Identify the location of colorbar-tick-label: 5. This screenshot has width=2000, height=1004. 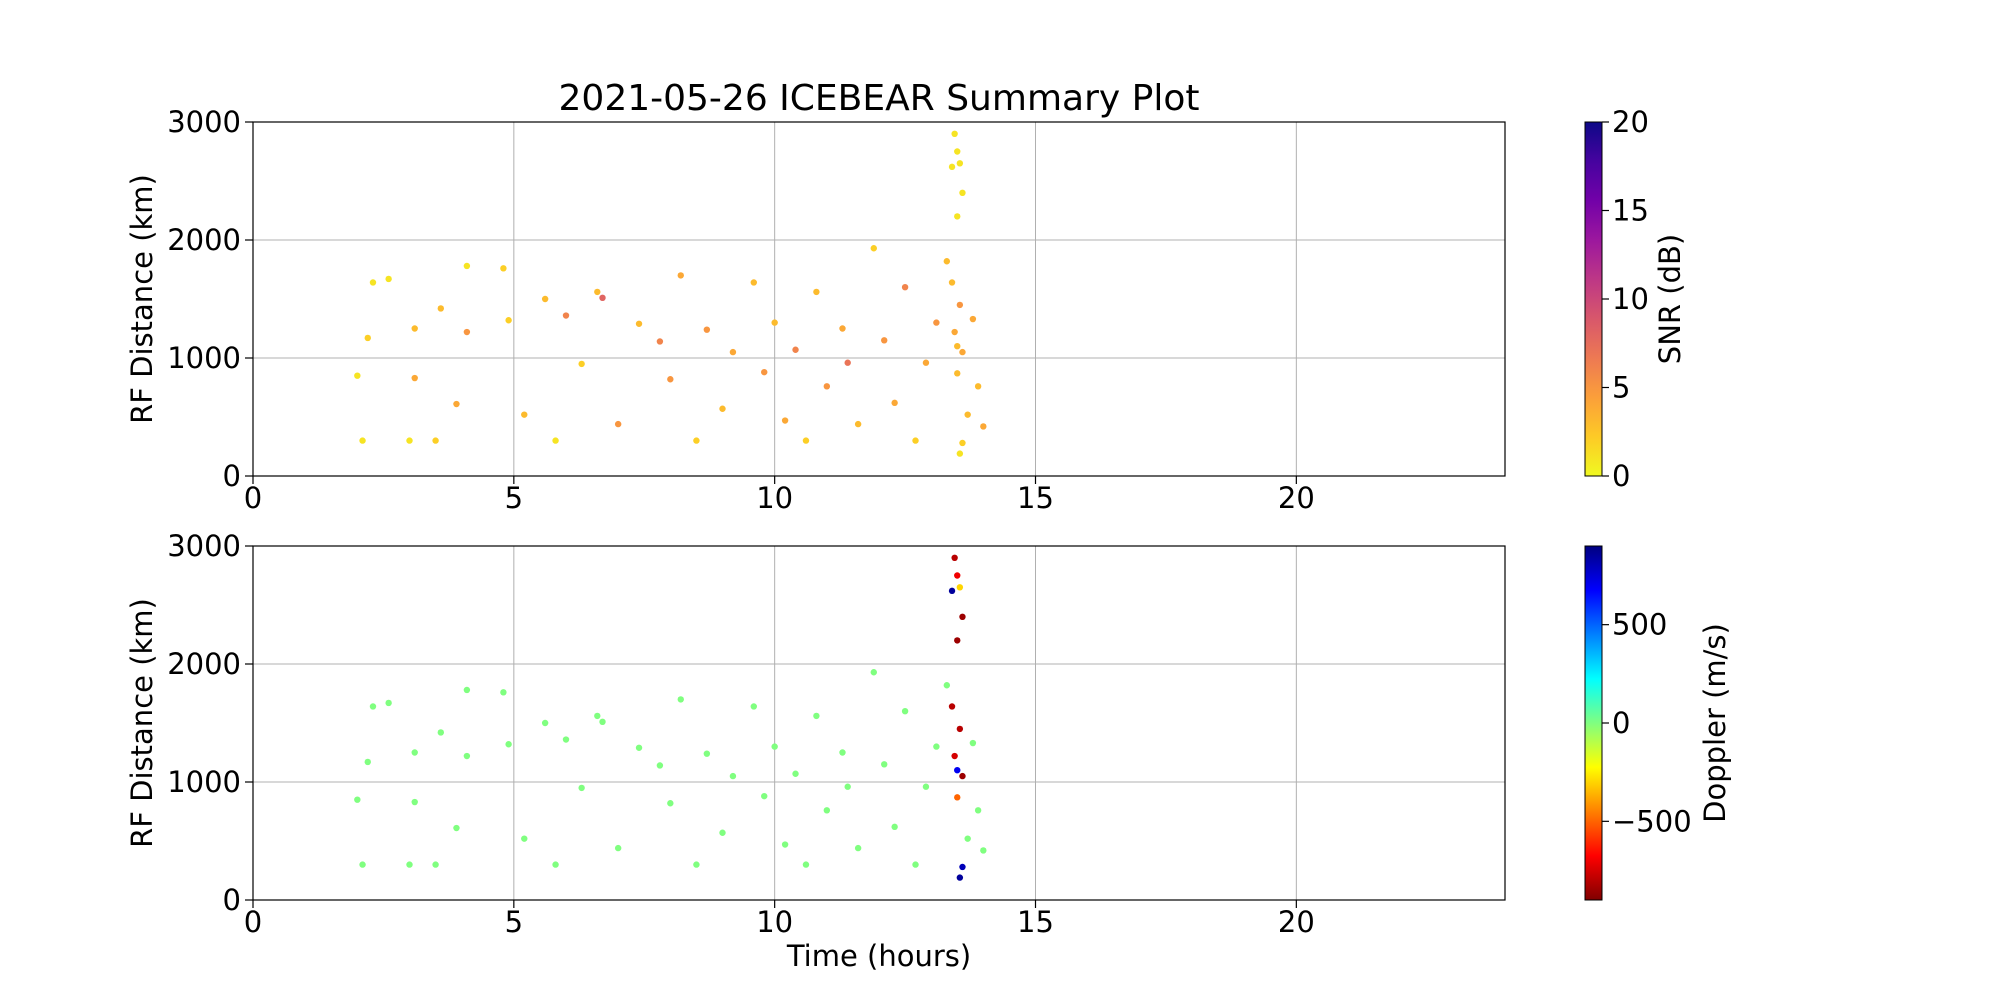
(1621, 388).